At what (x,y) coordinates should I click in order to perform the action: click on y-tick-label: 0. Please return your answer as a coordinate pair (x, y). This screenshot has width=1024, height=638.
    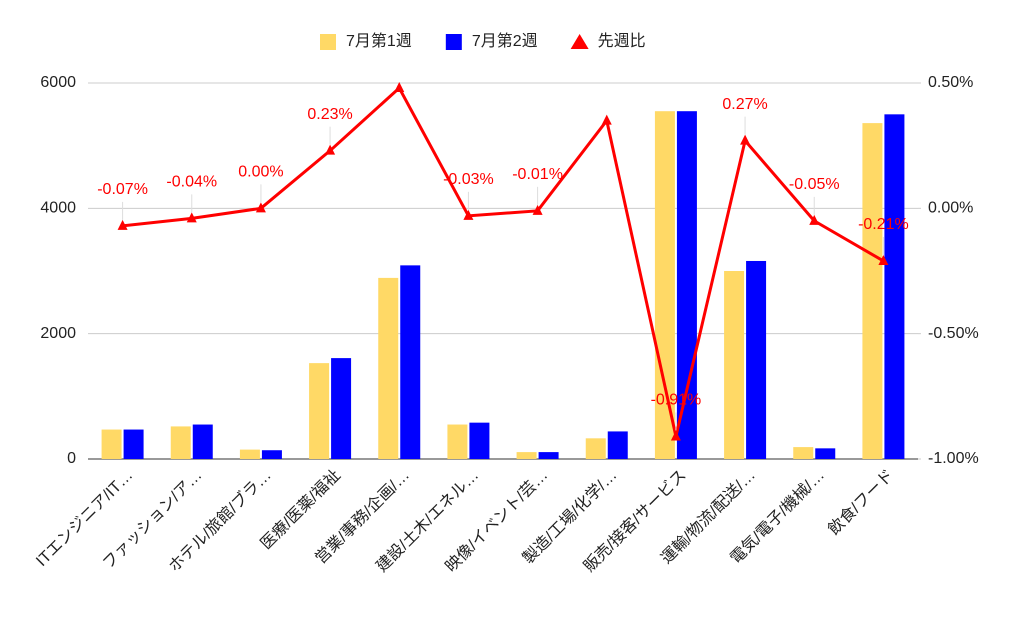
    Looking at the image, I should click on (71, 458).